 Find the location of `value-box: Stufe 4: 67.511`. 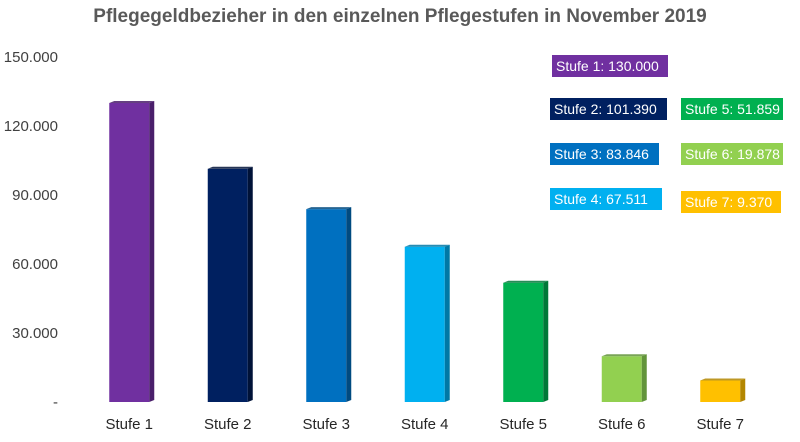

value-box: Stufe 4: 67.511 is located at coordinates (606, 199).